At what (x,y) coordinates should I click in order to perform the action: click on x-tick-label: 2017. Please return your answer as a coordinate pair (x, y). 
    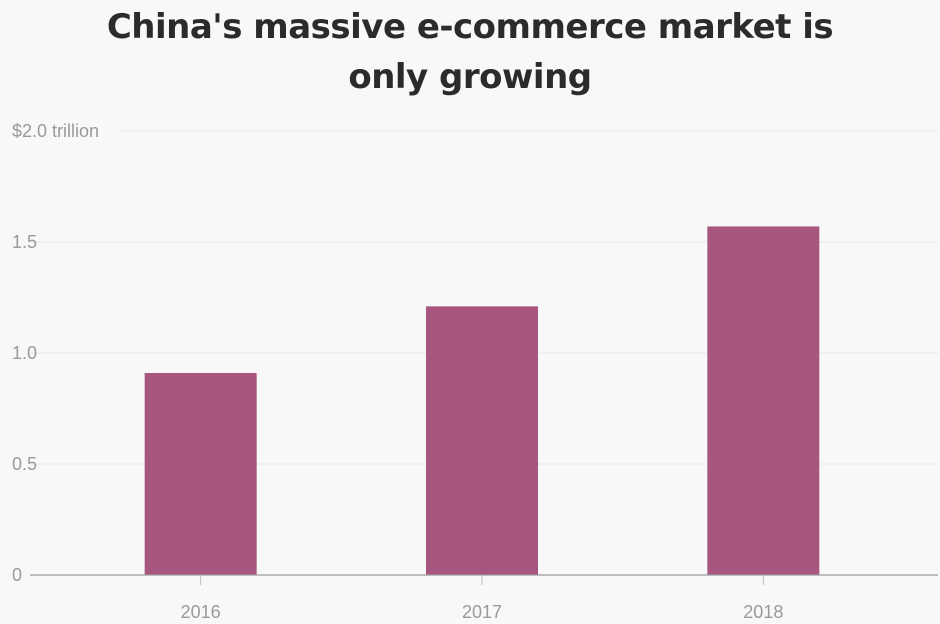
    Looking at the image, I should click on (482, 612).